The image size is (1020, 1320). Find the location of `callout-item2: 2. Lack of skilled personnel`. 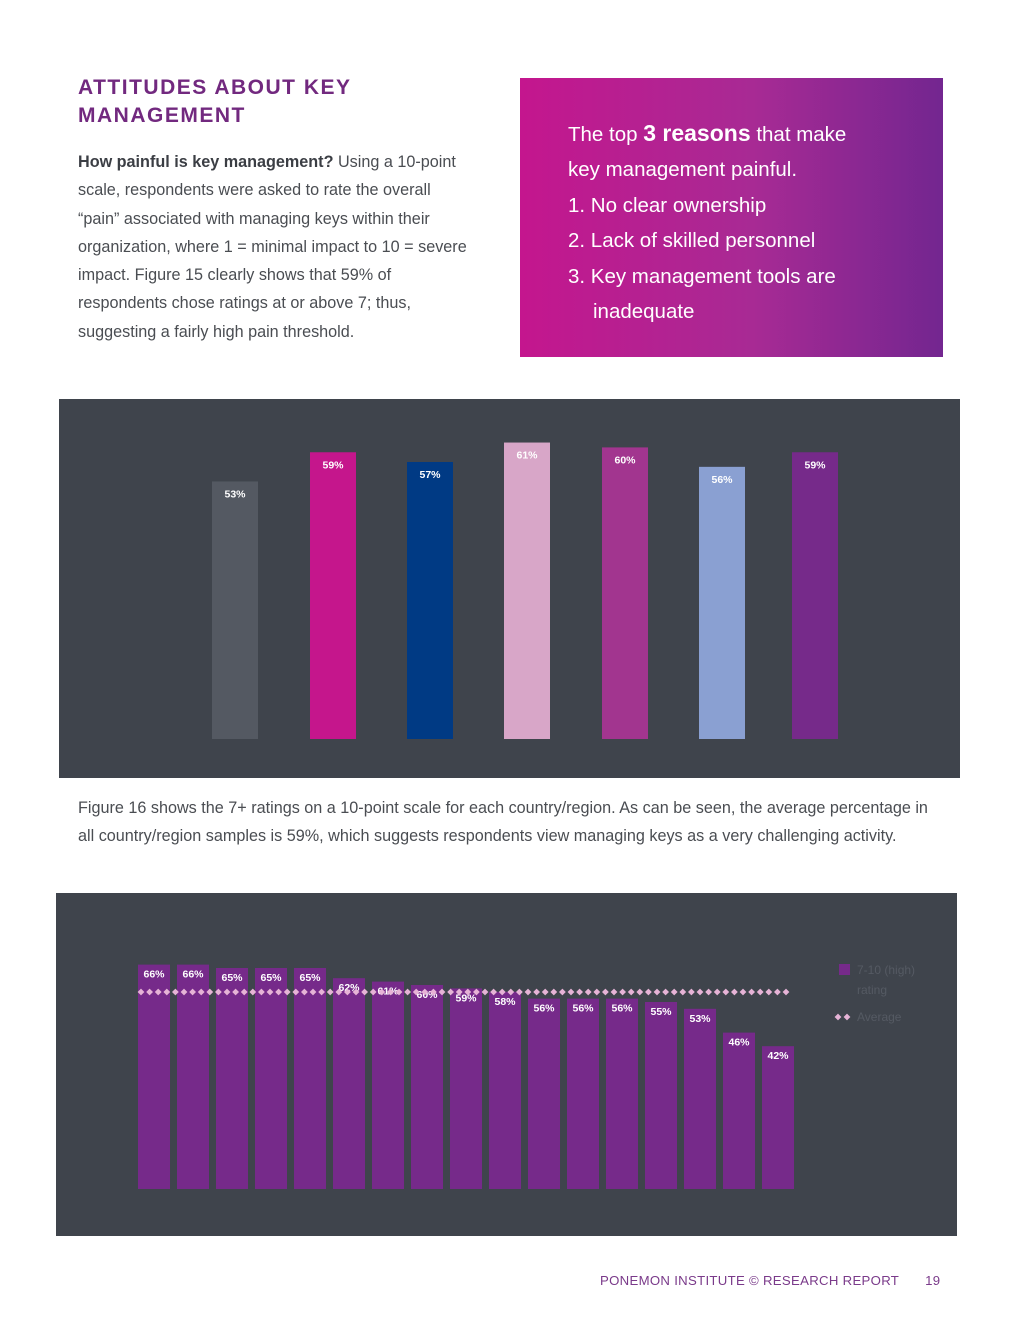

callout-item2: 2. Lack of skilled personnel is located at coordinates (692, 241).